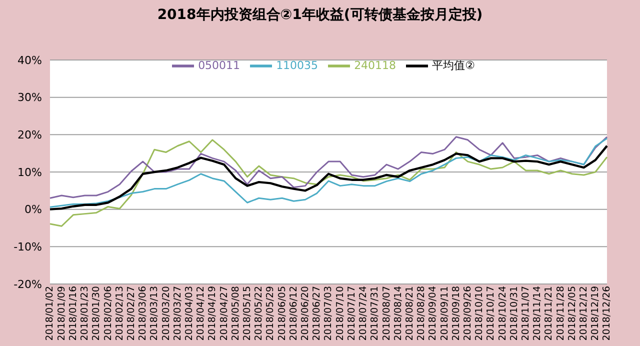 The width and height of the screenshot is (640, 346). Describe the element at coordinates (422, 313) in the screenshot. I see `x-tick-label: 2018/08/28` at that location.